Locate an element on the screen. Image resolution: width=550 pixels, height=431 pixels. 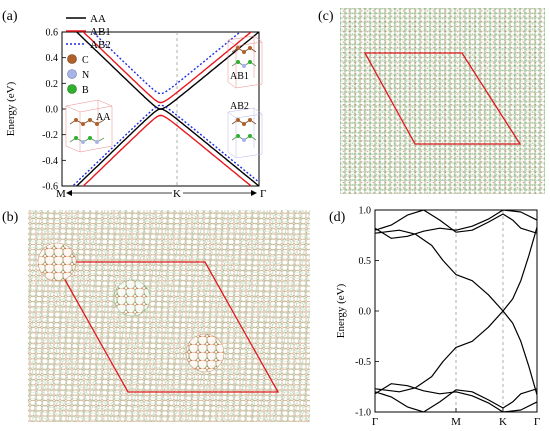
zoom-circle-aa is located at coordinates (57, 262).